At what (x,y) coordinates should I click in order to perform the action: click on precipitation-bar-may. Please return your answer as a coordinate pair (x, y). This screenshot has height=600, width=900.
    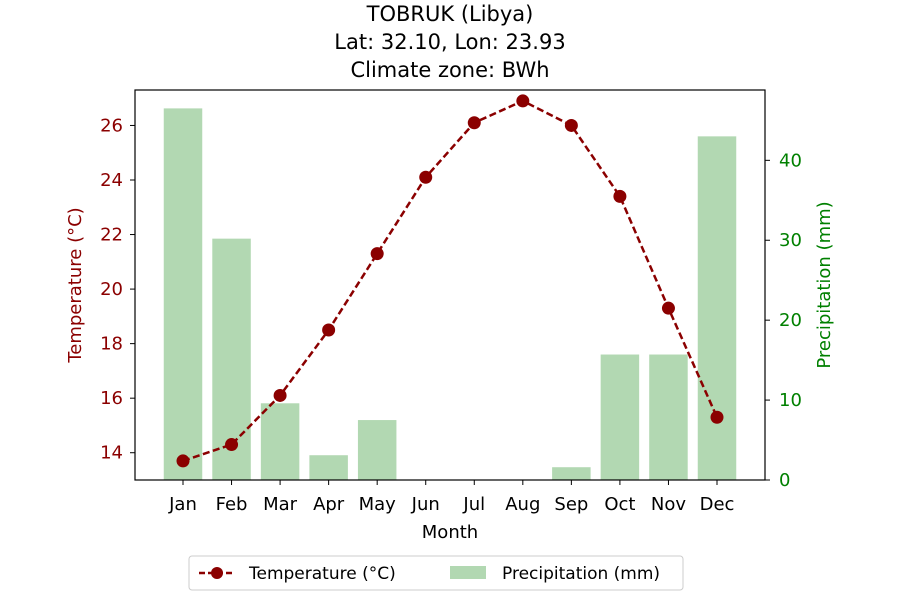
    Looking at the image, I should click on (377, 450).